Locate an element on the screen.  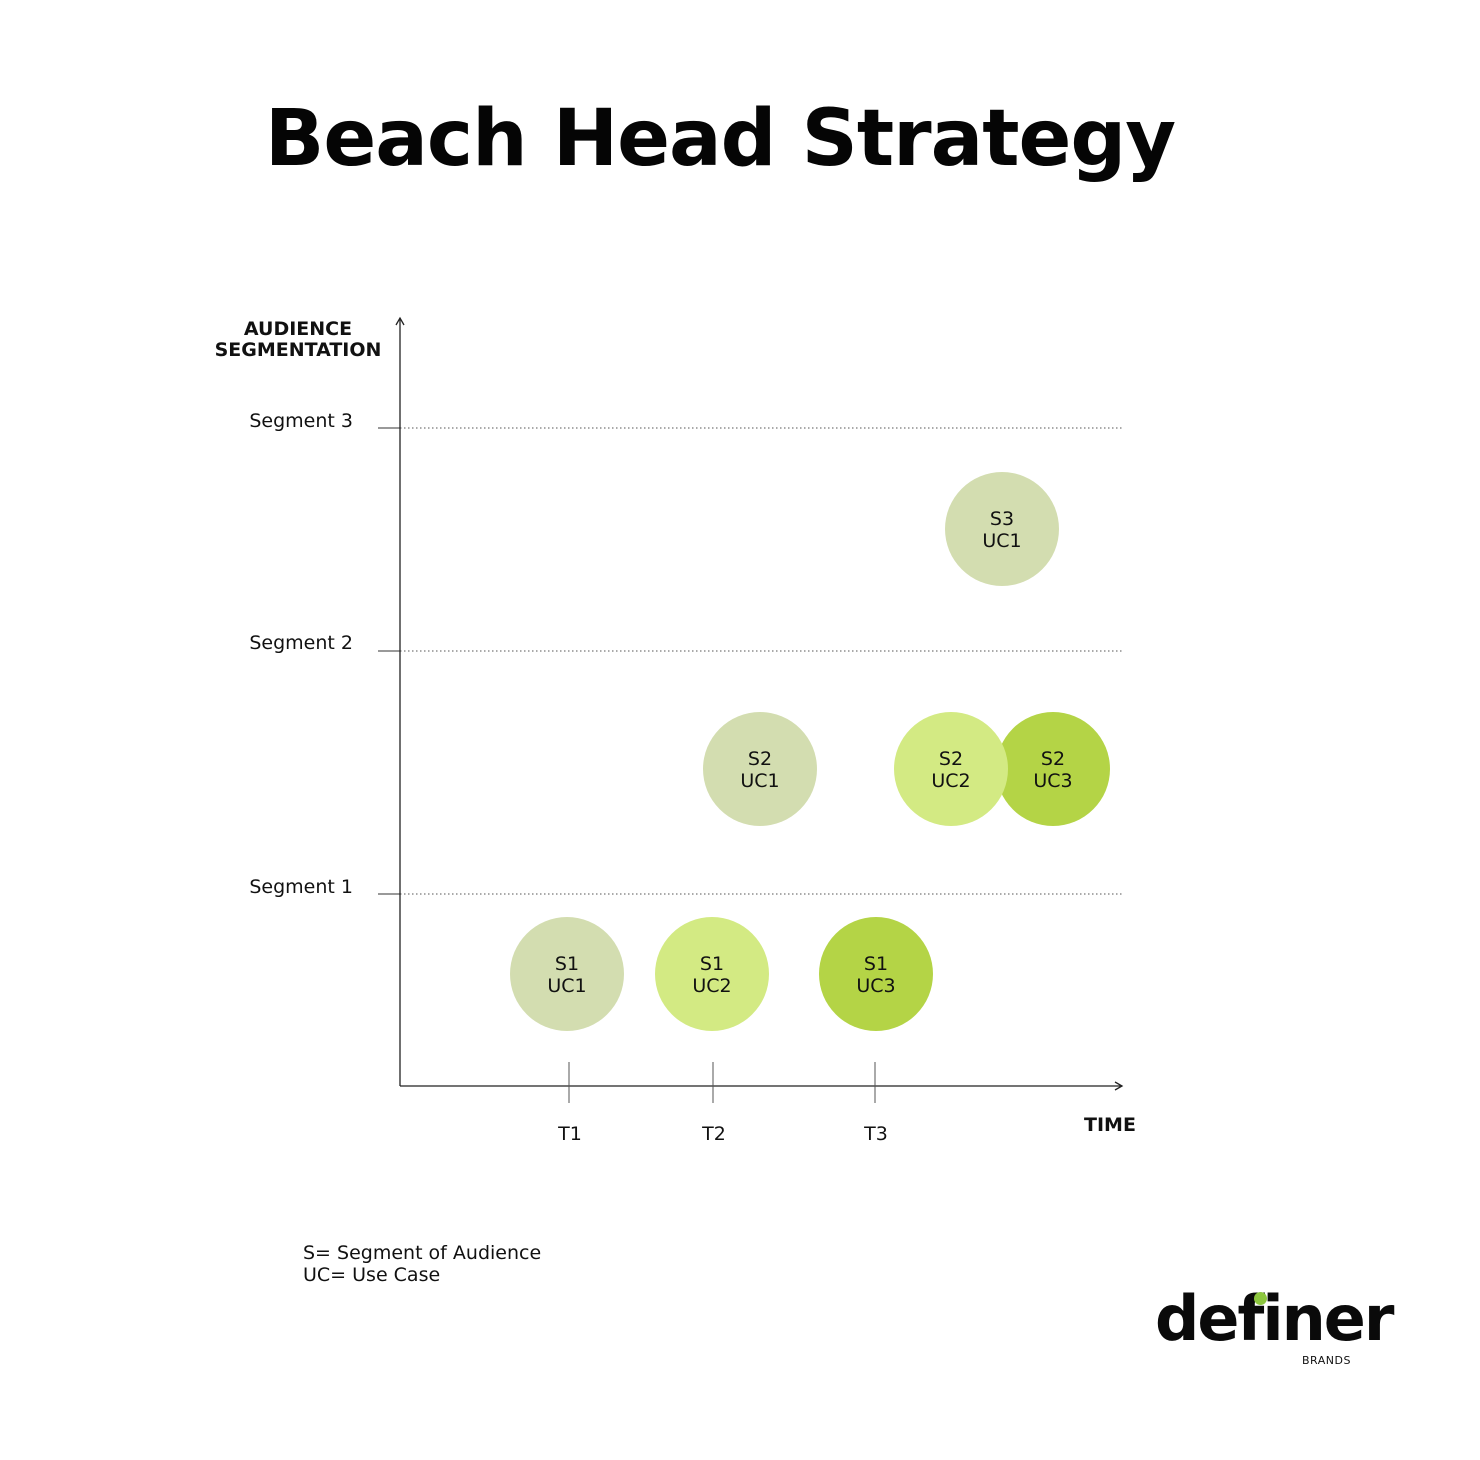
legend: S= Segment of Audience UC= Use Case is located at coordinates (422, 1264).